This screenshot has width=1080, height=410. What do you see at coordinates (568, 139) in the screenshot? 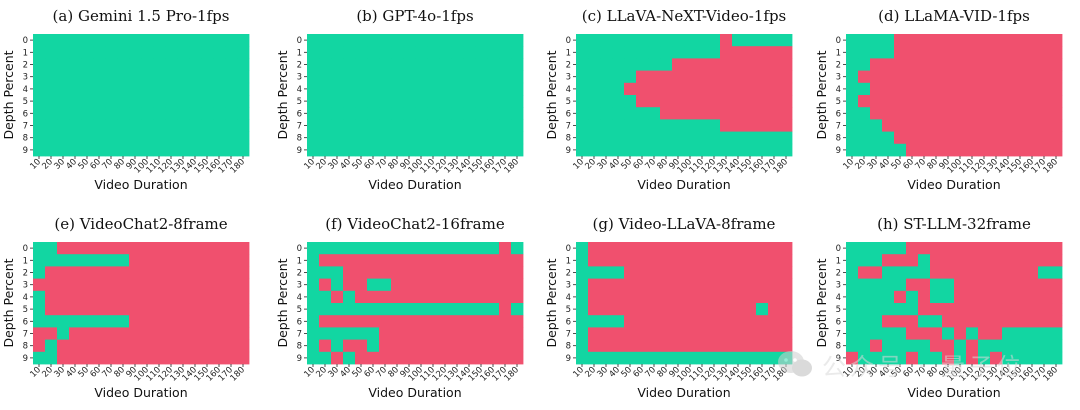
I see `y-tick-label: 8` at bounding box center [568, 139].